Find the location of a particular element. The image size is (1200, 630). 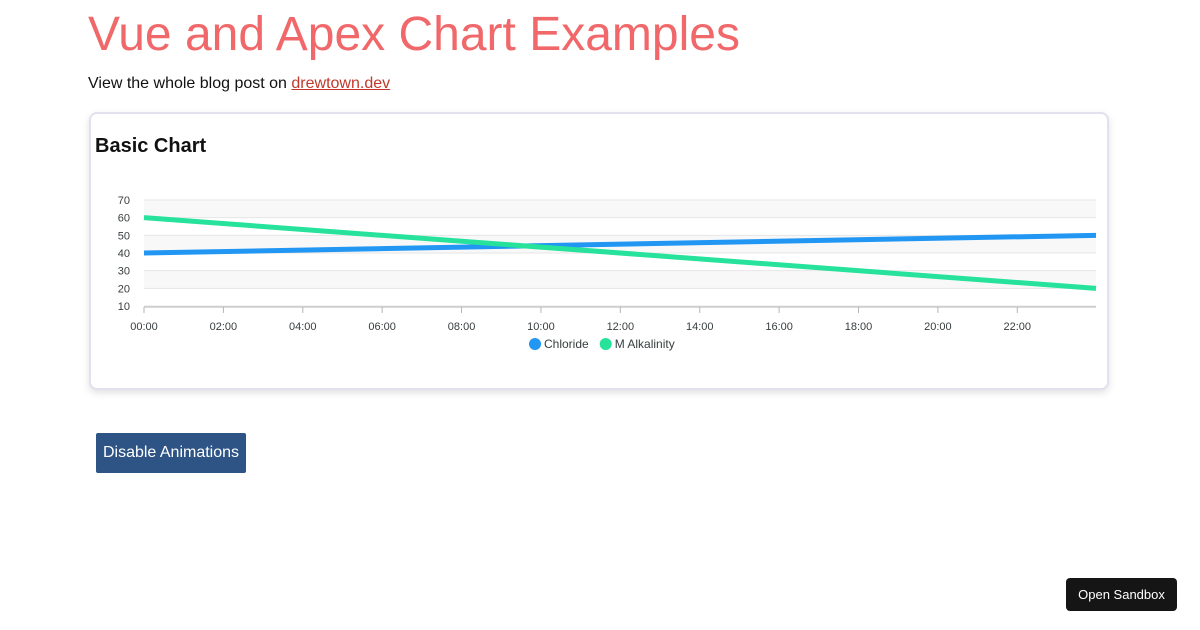

x-tick-label: 20:00 is located at coordinates (938, 327).